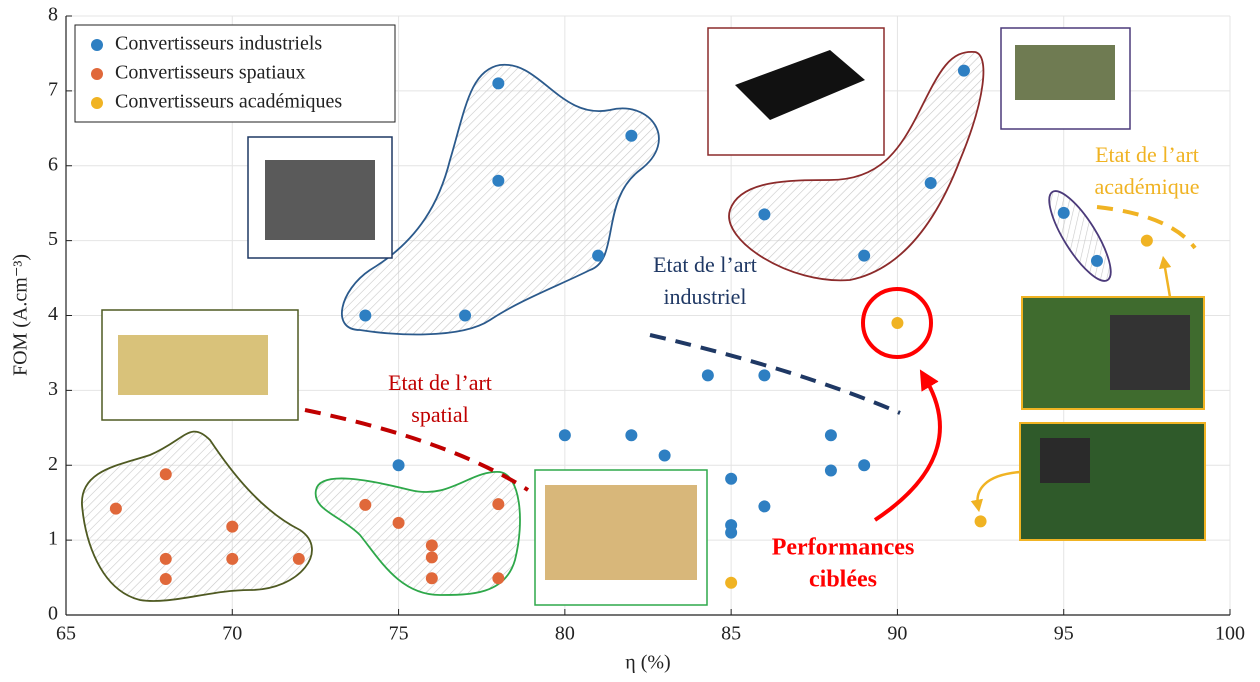  I want to click on trend-industrial, so click(775, 374).